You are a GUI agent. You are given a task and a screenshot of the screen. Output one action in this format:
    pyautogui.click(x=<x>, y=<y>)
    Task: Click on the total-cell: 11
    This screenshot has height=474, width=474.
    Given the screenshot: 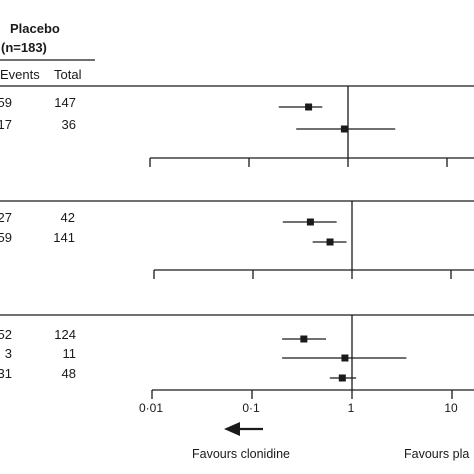 What is the action you would take?
    pyautogui.click(x=70, y=353)
    